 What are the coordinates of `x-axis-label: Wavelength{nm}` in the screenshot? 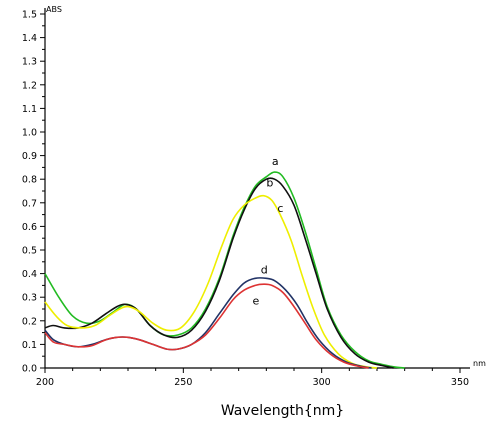 It's located at (282, 411).